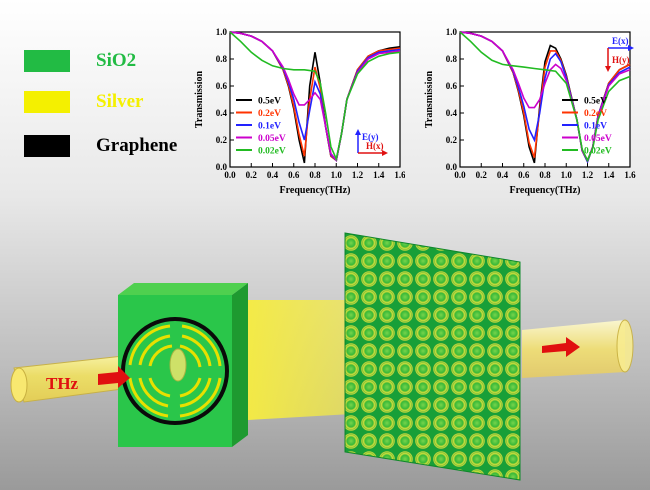 Image resolution: width=650 pixels, height=490 pixels. I want to click on series-line-0-05eV, so click(315, 97).